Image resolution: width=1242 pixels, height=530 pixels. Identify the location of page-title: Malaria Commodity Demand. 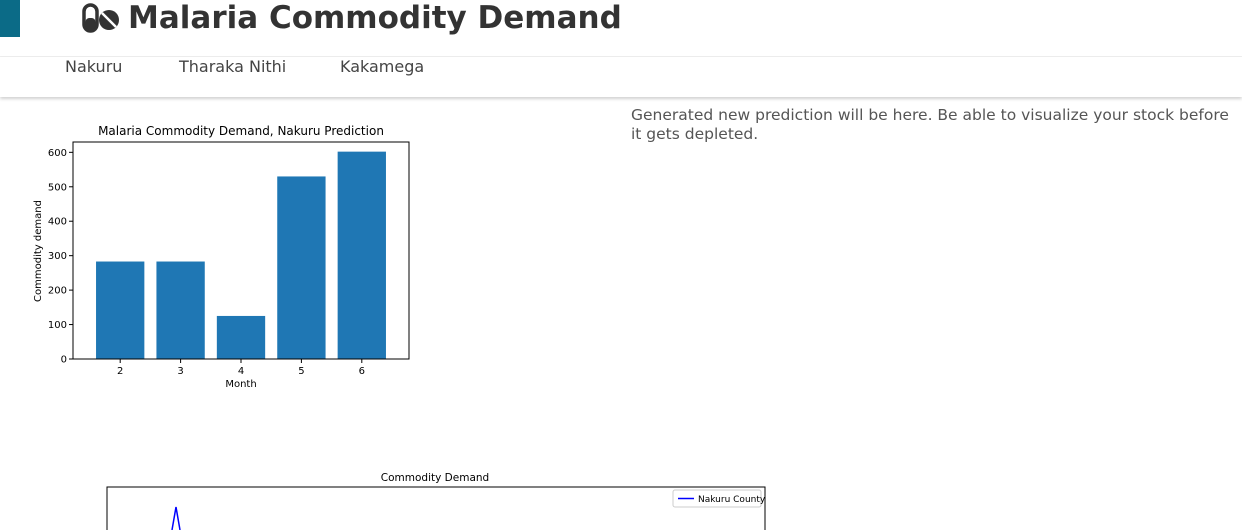
(375, 18).